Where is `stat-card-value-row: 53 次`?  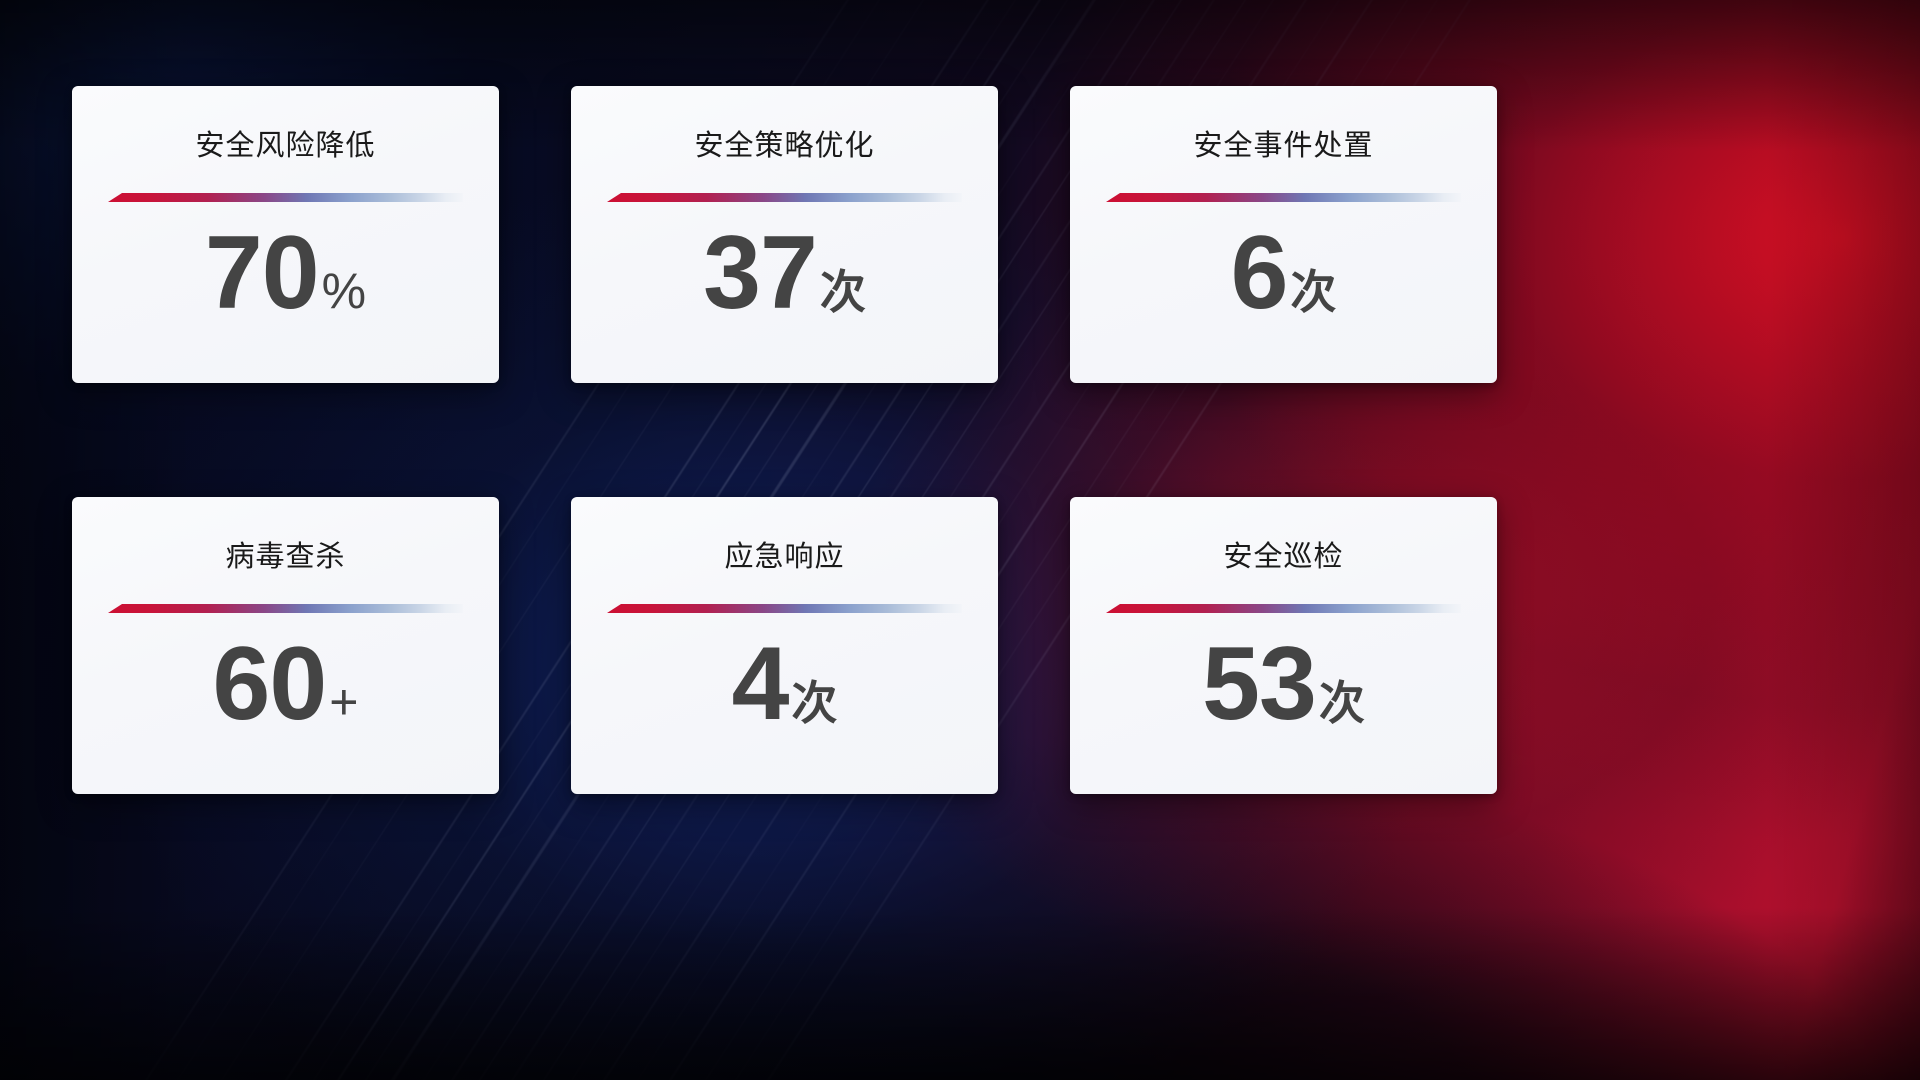
stat-card-value-row: 53 次 is located at coordinates (1283, 684).